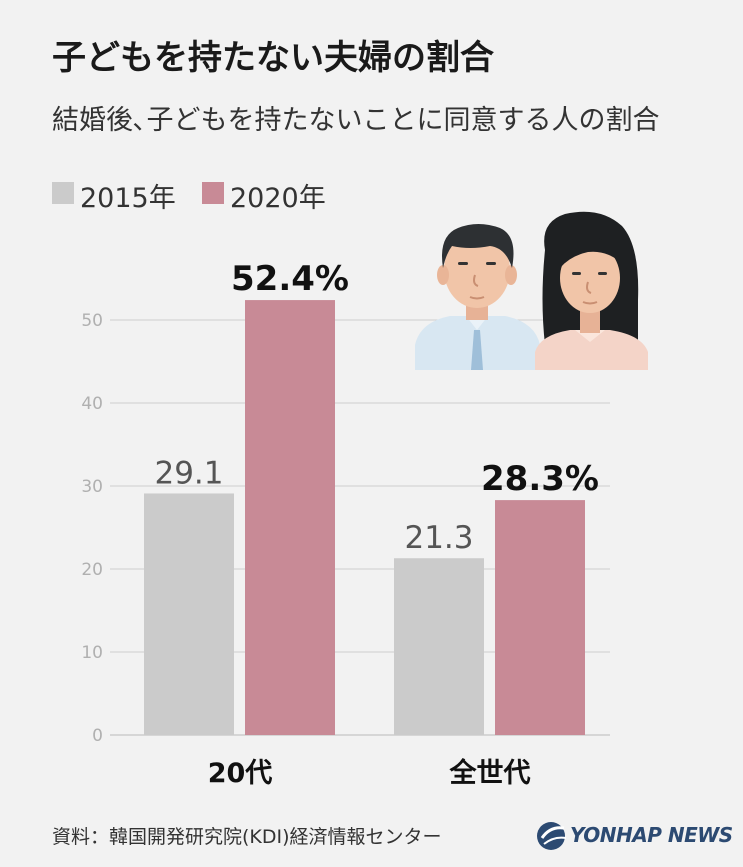 The height and width of the screenshot is (867, 743). Describe the element at coordinates (92, 321) in the screenshot. I see `y-tick-label: 50` at that location.